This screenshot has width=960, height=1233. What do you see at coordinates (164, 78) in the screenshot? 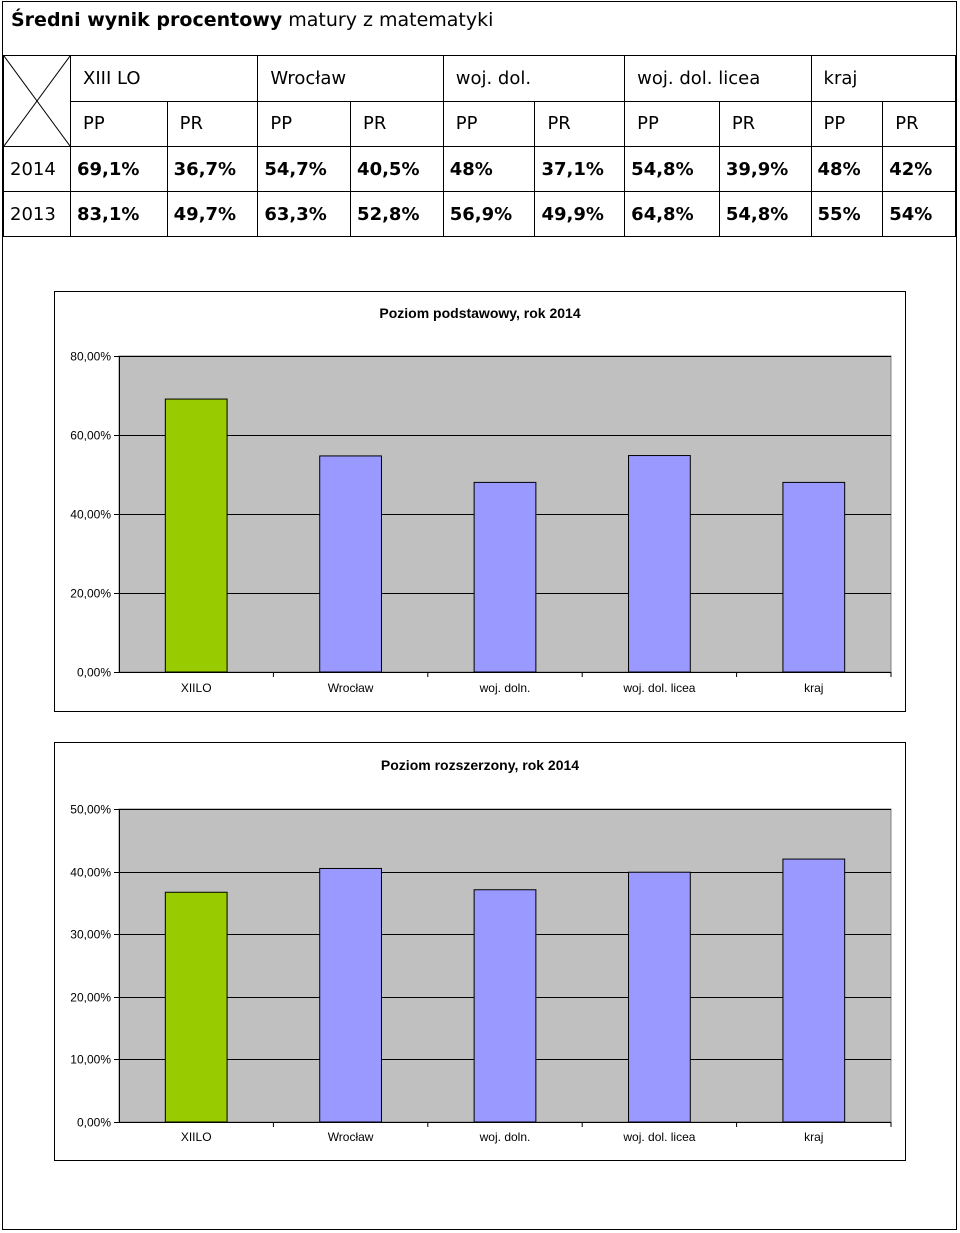
I see `table-group-header: XIII LO` at bounding box center [164, 78].